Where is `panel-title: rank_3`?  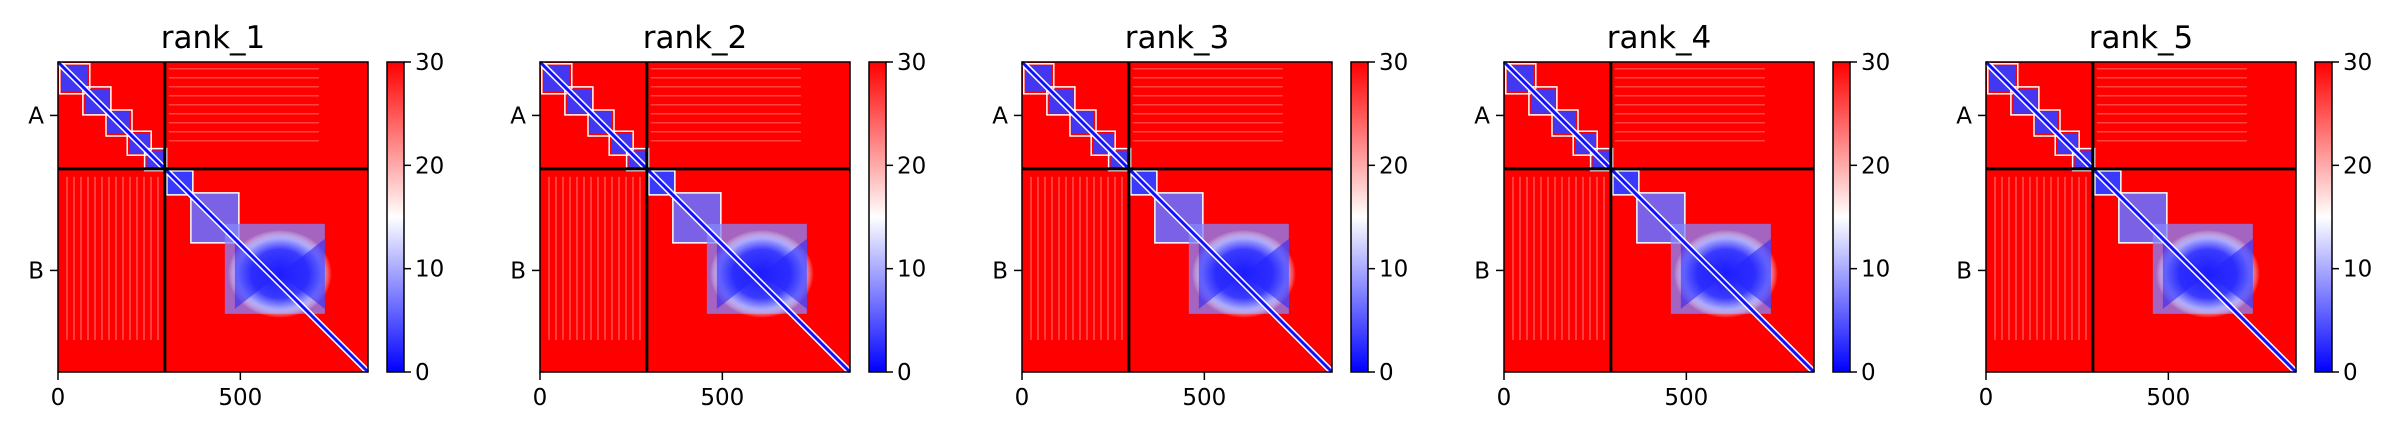
panel-title: rank_3 is located at coordinates (1177, 38).